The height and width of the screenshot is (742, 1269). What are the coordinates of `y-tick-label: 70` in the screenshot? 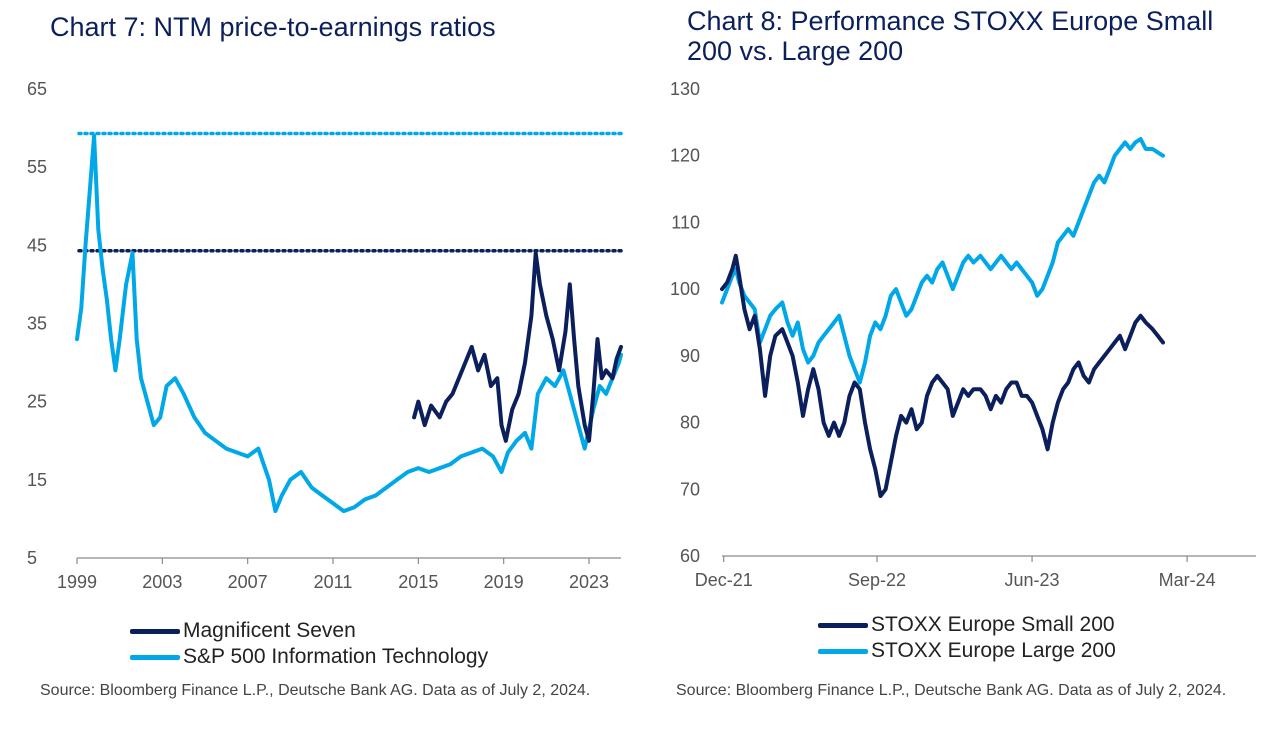 It's located at (690, 489).